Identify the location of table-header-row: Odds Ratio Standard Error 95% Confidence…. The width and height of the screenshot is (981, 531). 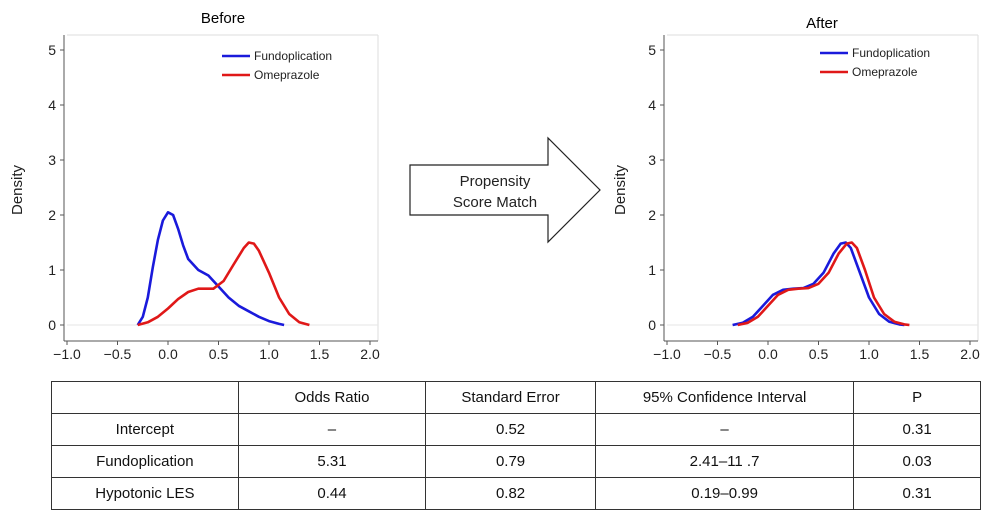
(516, 397).